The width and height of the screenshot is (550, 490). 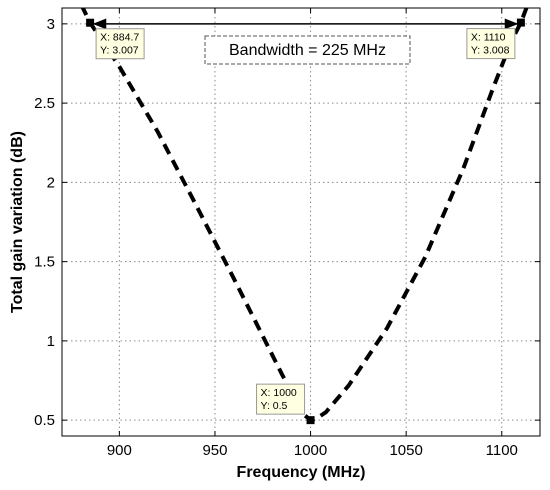 What do you see at coordinates (119, 51) in the screenshot?
I see `datatip-y-label: Y: 3.007` at bounding box center [119, 51].